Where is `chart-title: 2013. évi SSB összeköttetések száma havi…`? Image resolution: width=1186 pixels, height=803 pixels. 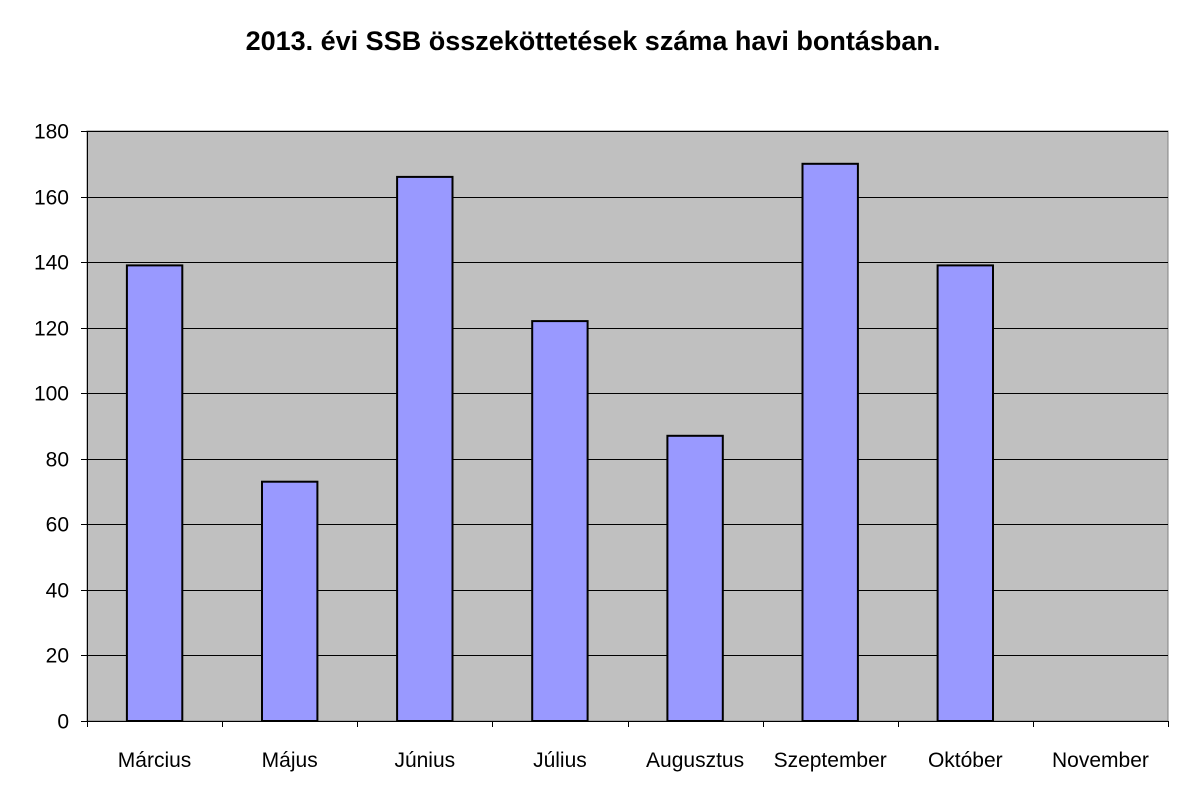
chart-title: 2013. évi SSB összeköttetések száma havi… is located at coordinates (593, 41).